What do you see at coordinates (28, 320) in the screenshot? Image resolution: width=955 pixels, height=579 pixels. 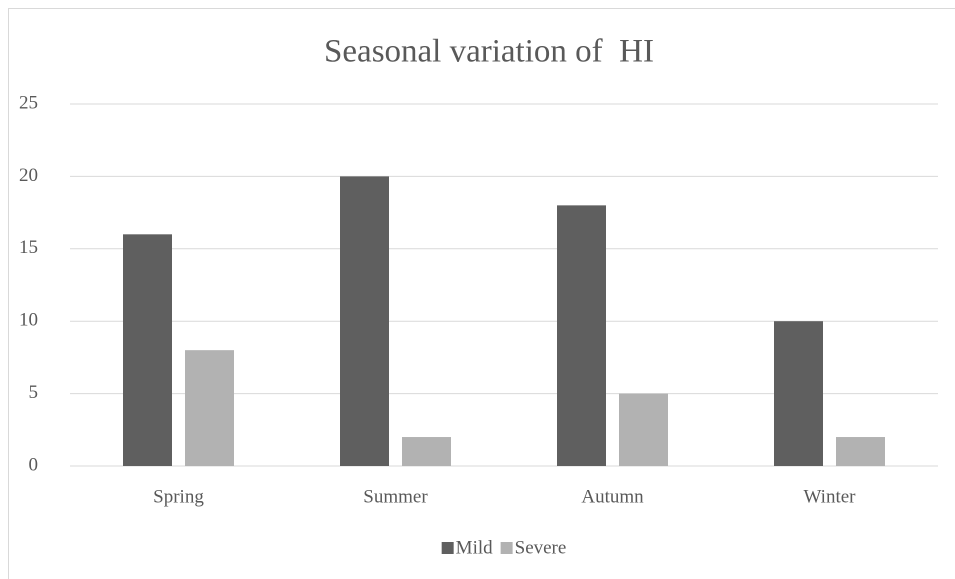 I see `y-tick-label: 10` at bounding box center [28, 320].